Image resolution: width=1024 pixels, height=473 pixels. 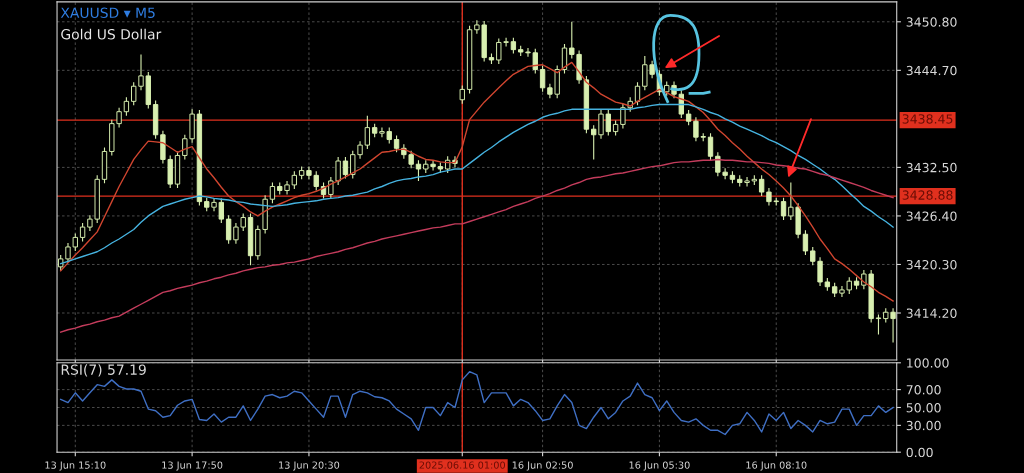 What do you see at coordinates (462, 465) in the screenshot?
I see `x-tick-label: 2025.06.16 01:00` at bounding box center [462, 465].